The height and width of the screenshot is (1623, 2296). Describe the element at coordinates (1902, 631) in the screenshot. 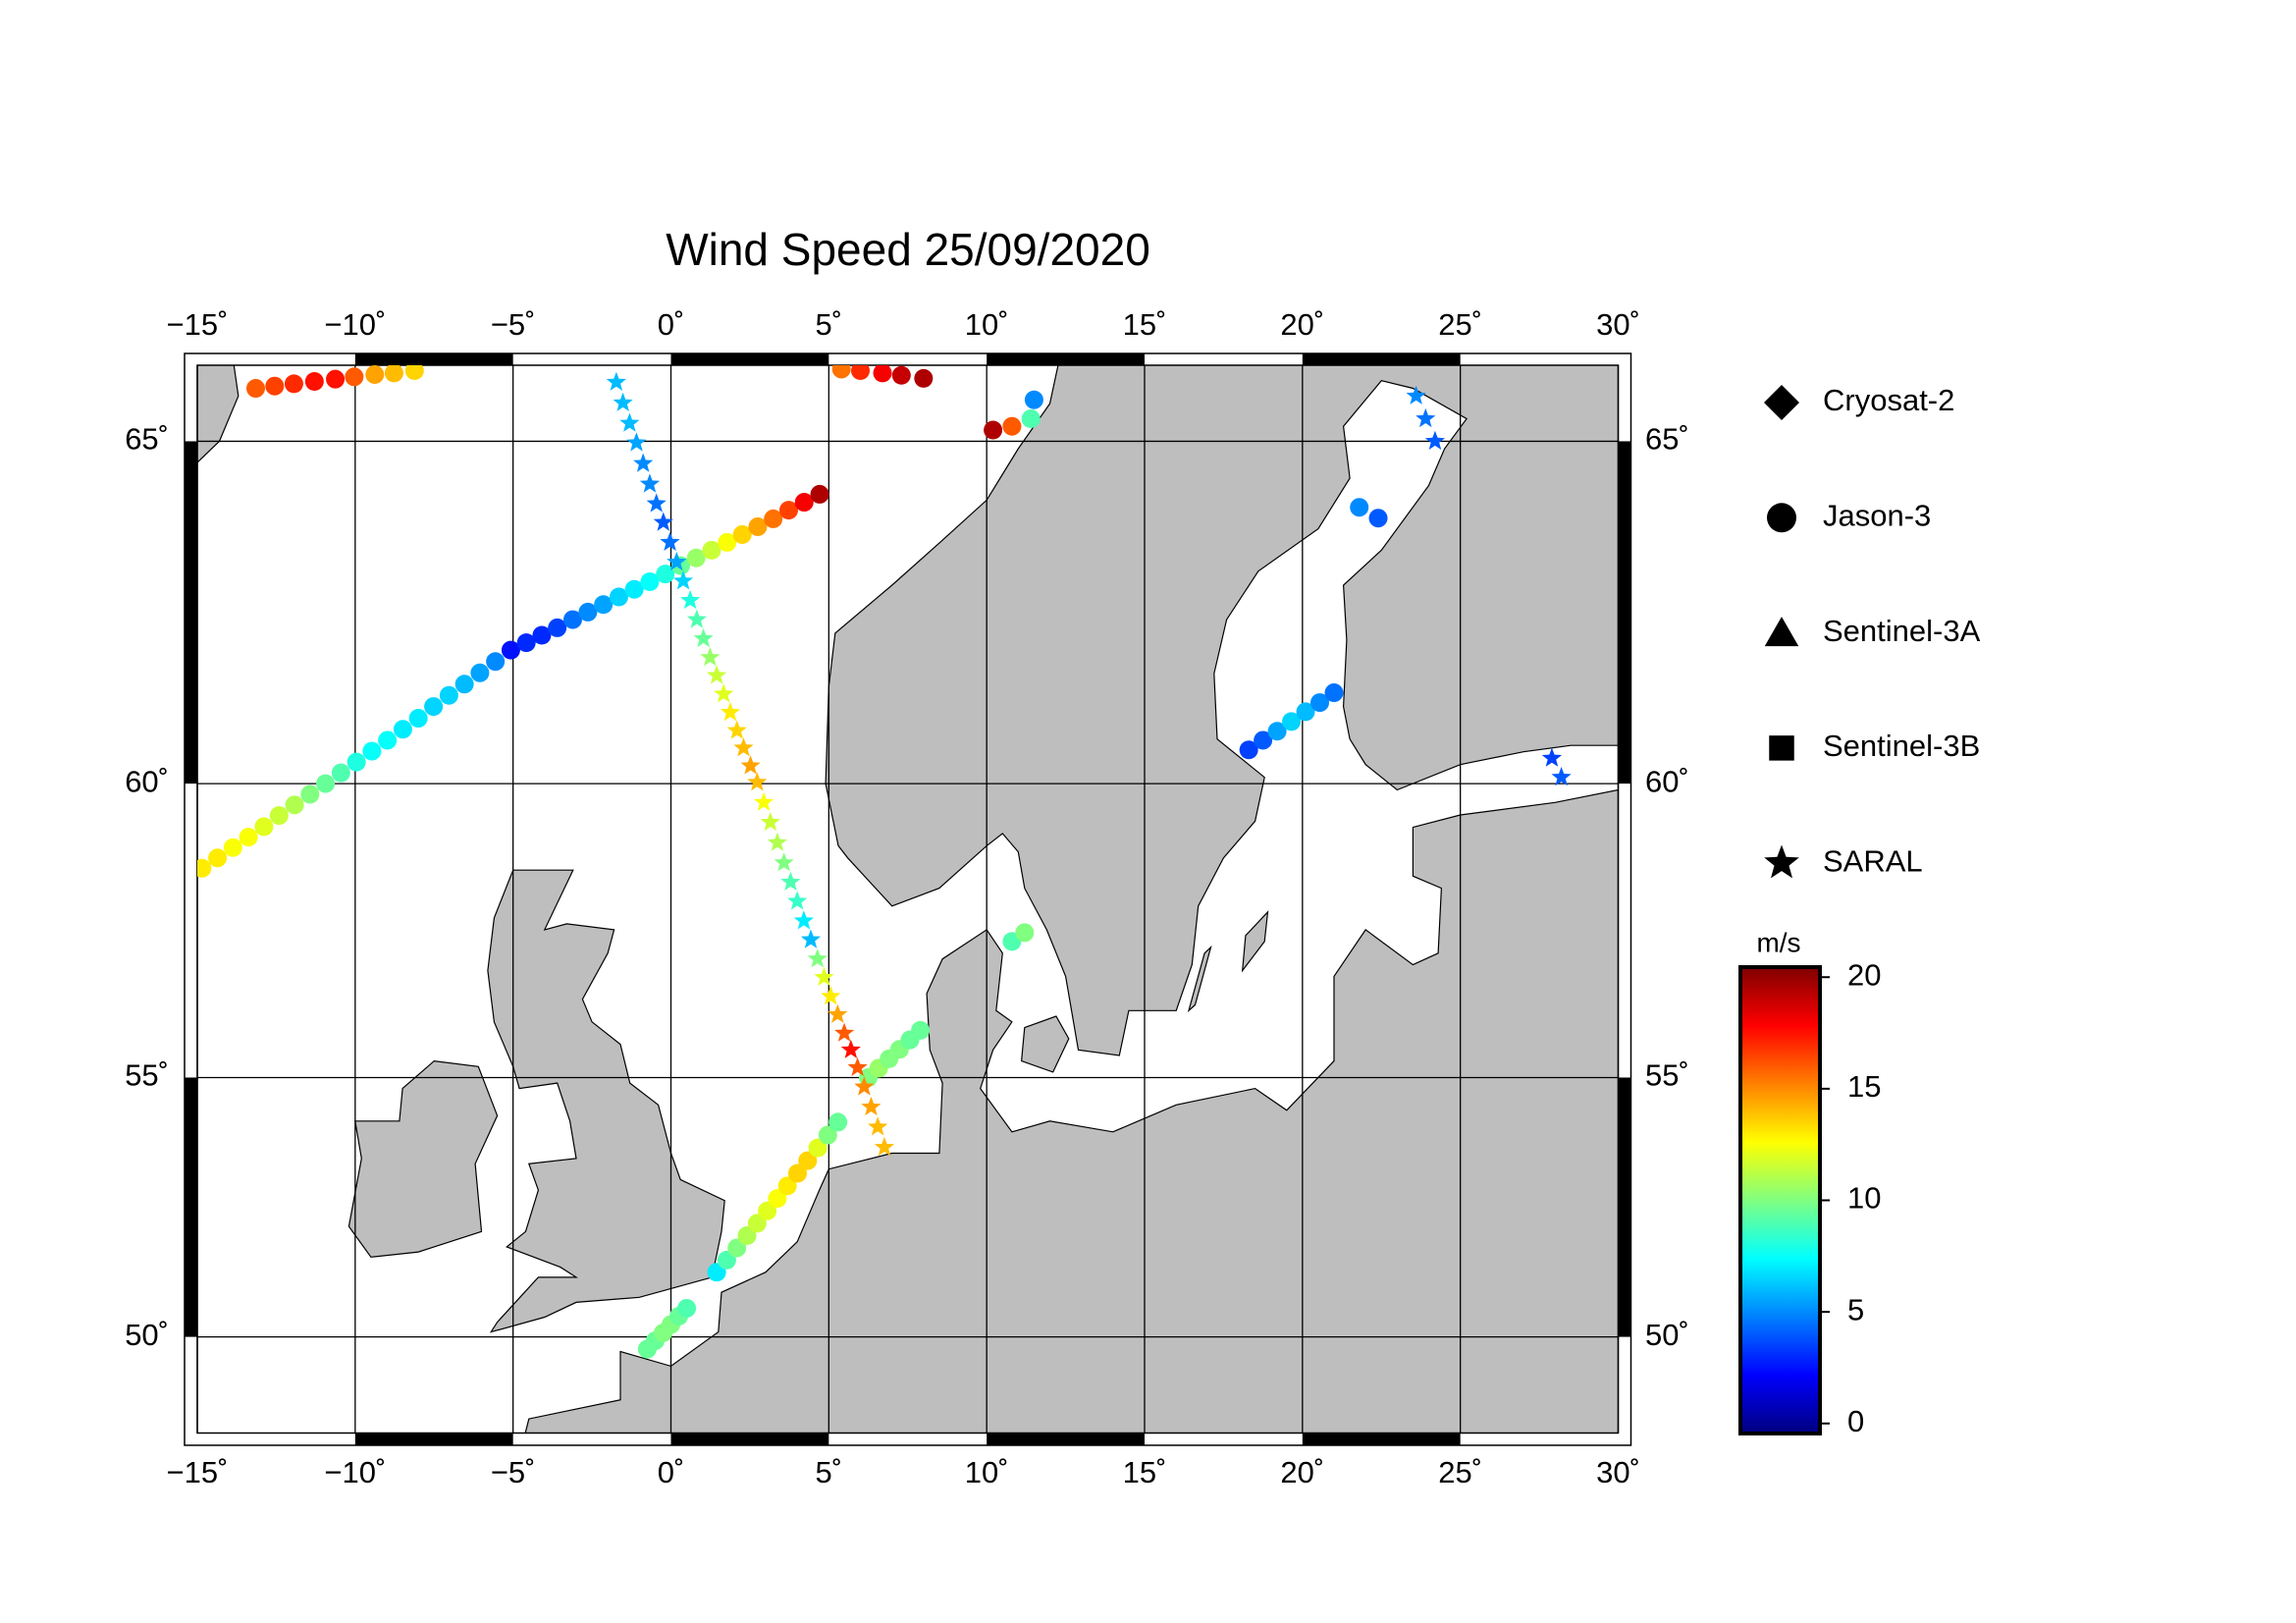

I see `legend-label: Sentinel-3A` at that location.